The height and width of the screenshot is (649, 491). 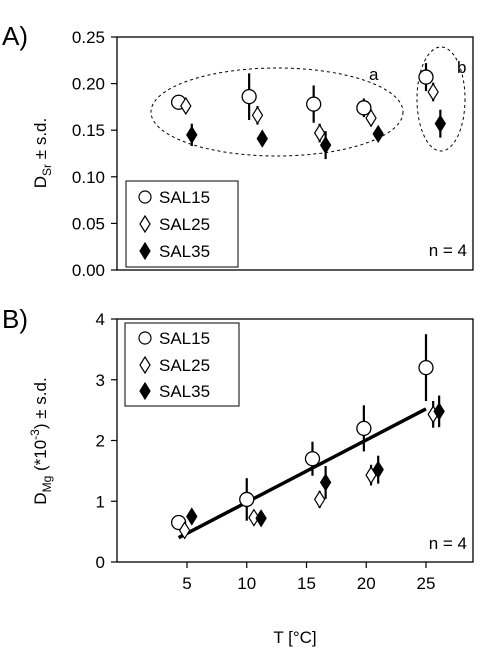 What do you see at coordinates (145, 251) in the screenshot?
I see `legend-sal35-marker` at bounding box center [145, 251].